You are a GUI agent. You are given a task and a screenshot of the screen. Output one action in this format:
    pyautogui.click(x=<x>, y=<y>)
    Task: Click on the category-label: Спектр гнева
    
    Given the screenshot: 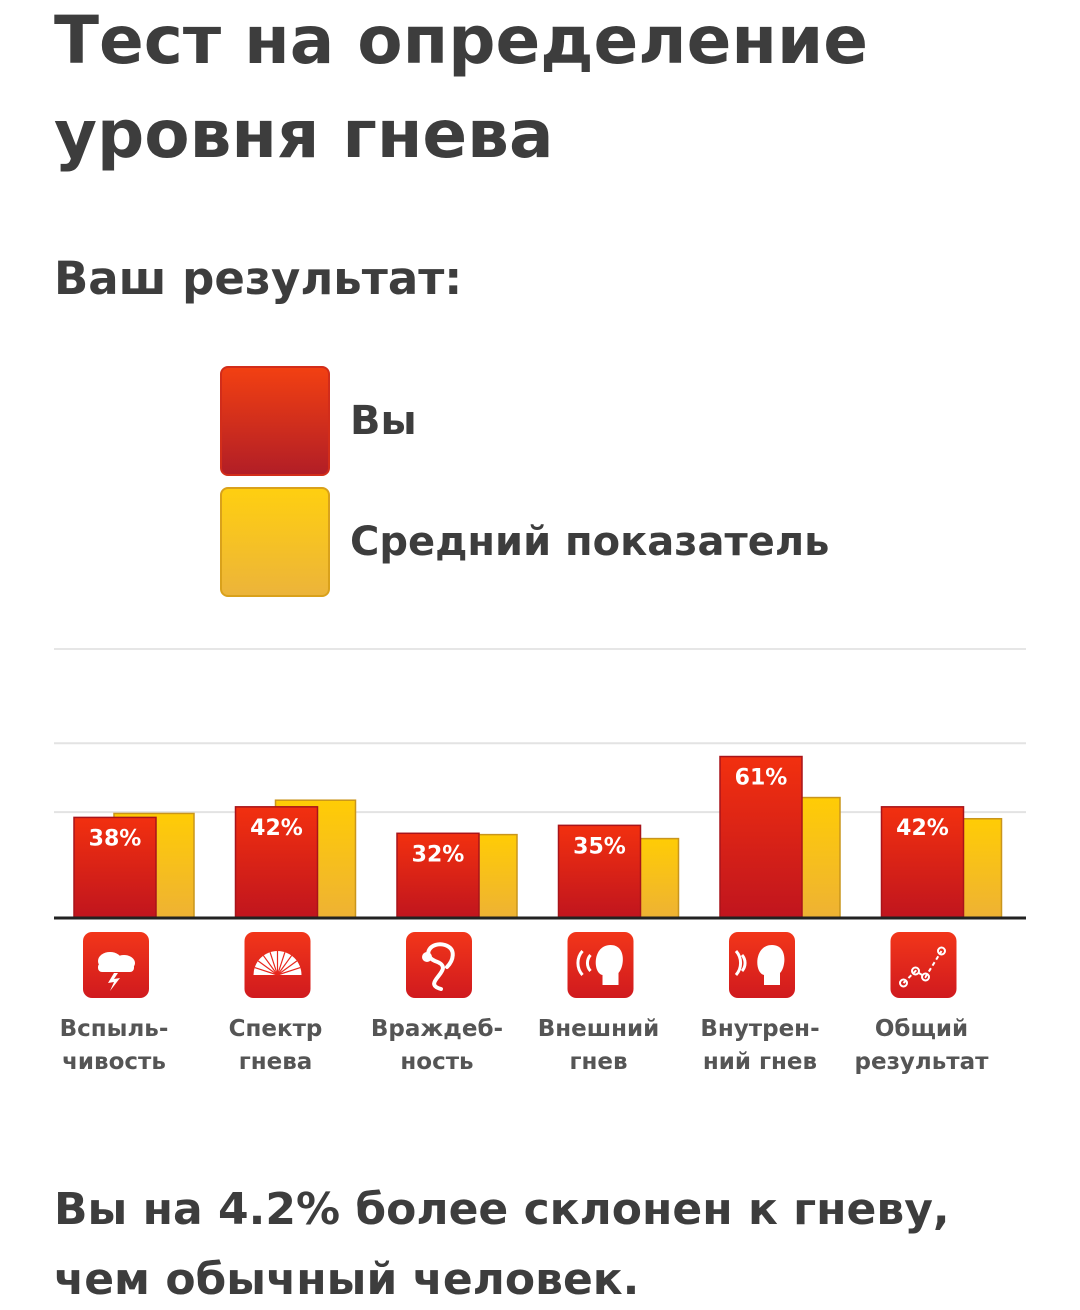 What is the action you would take?
    pyautogui.click(x=276, y=1045)
    